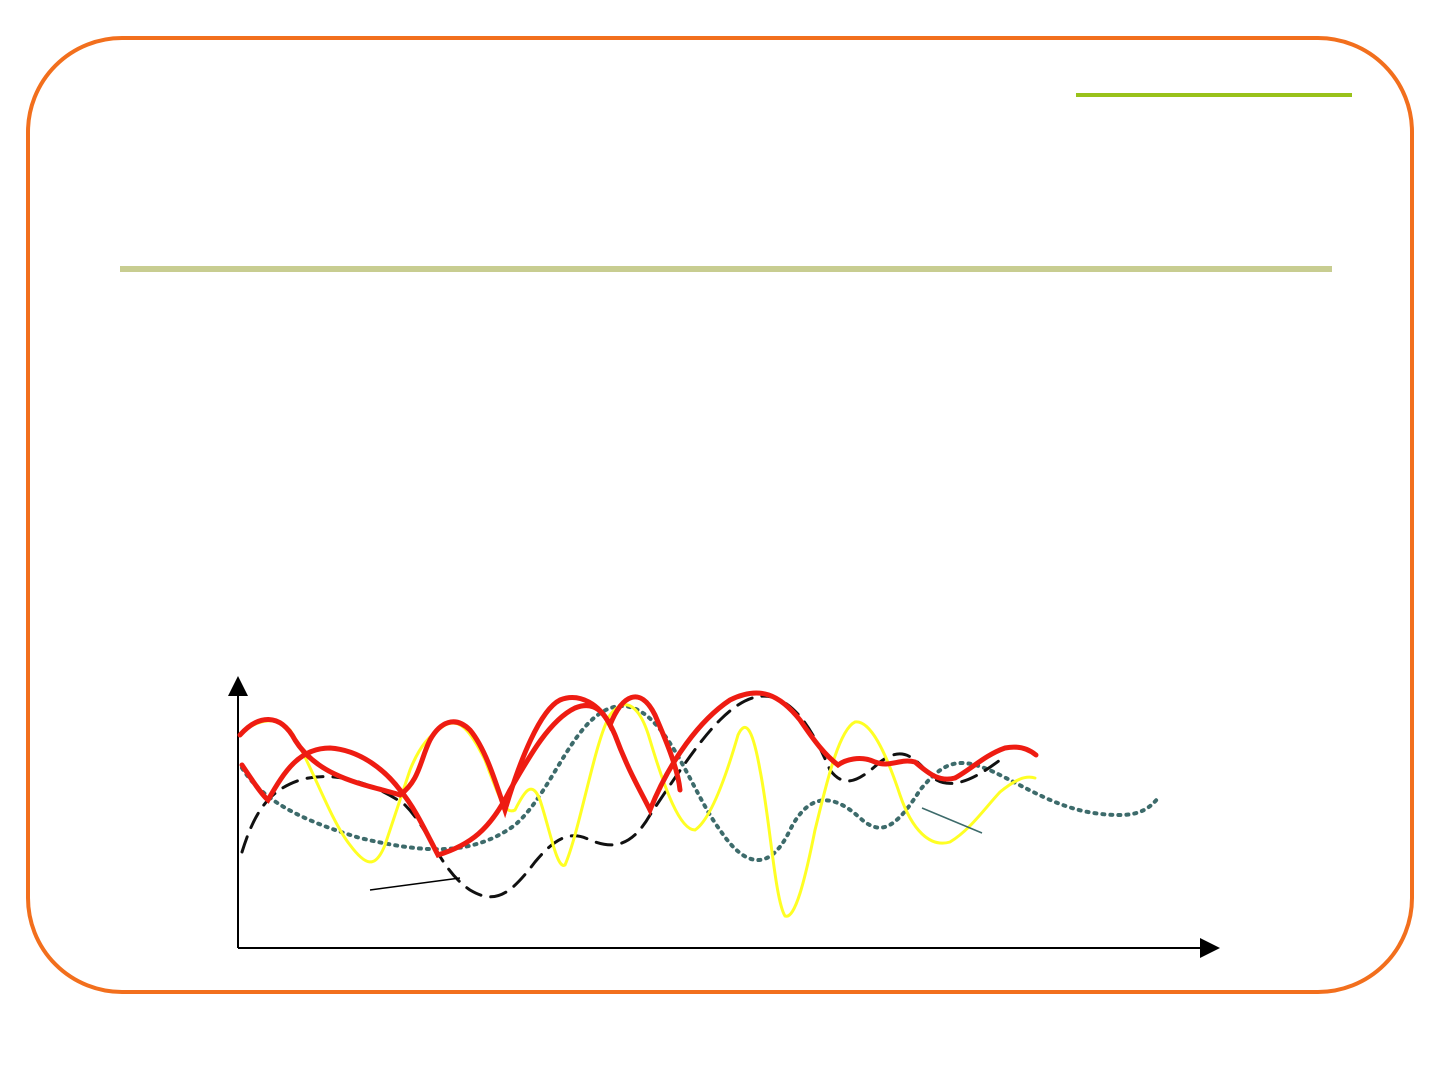 Image resolution: width=1440 pixels, height=1080 pixels. What do you see at coordinates (460, 756) in the screenshot?
I see `thick-red-curve` at bounding box center [460, 756].